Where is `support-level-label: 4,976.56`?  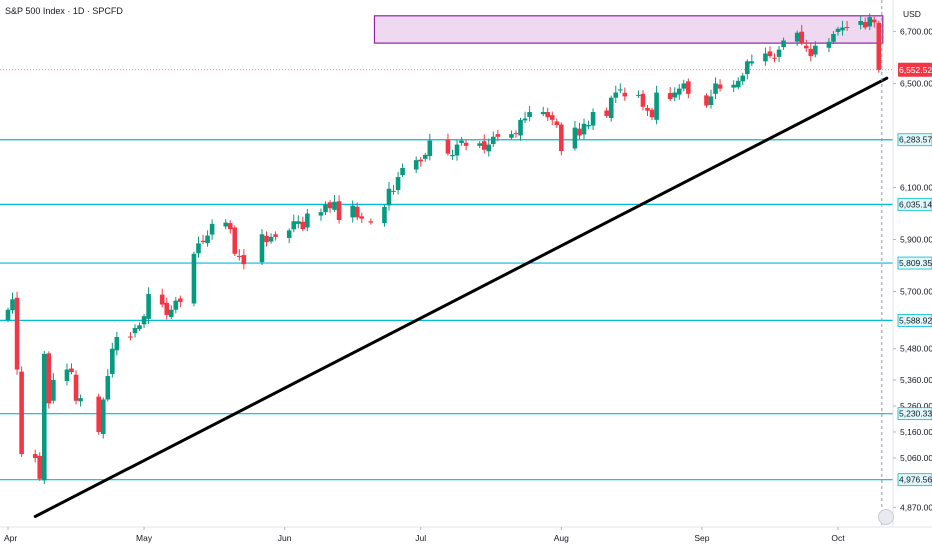 support-level-label: 4,976.56 is located at coordinates (915, 480).